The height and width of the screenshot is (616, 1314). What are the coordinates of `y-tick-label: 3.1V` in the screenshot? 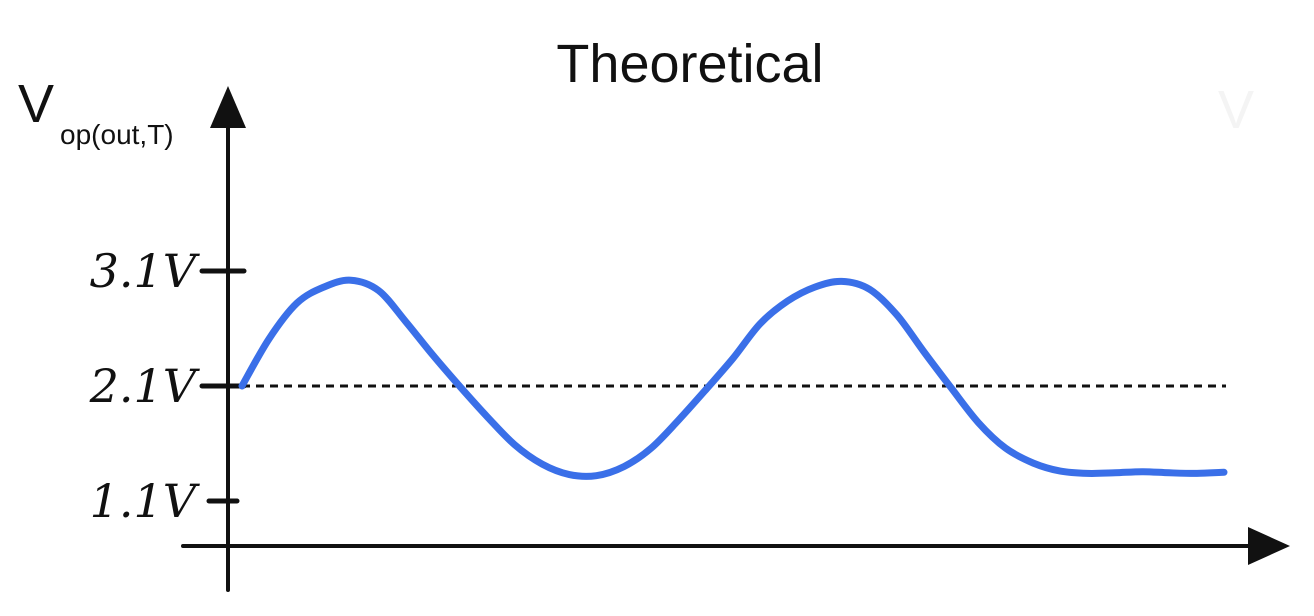 It's located at (145, 271).